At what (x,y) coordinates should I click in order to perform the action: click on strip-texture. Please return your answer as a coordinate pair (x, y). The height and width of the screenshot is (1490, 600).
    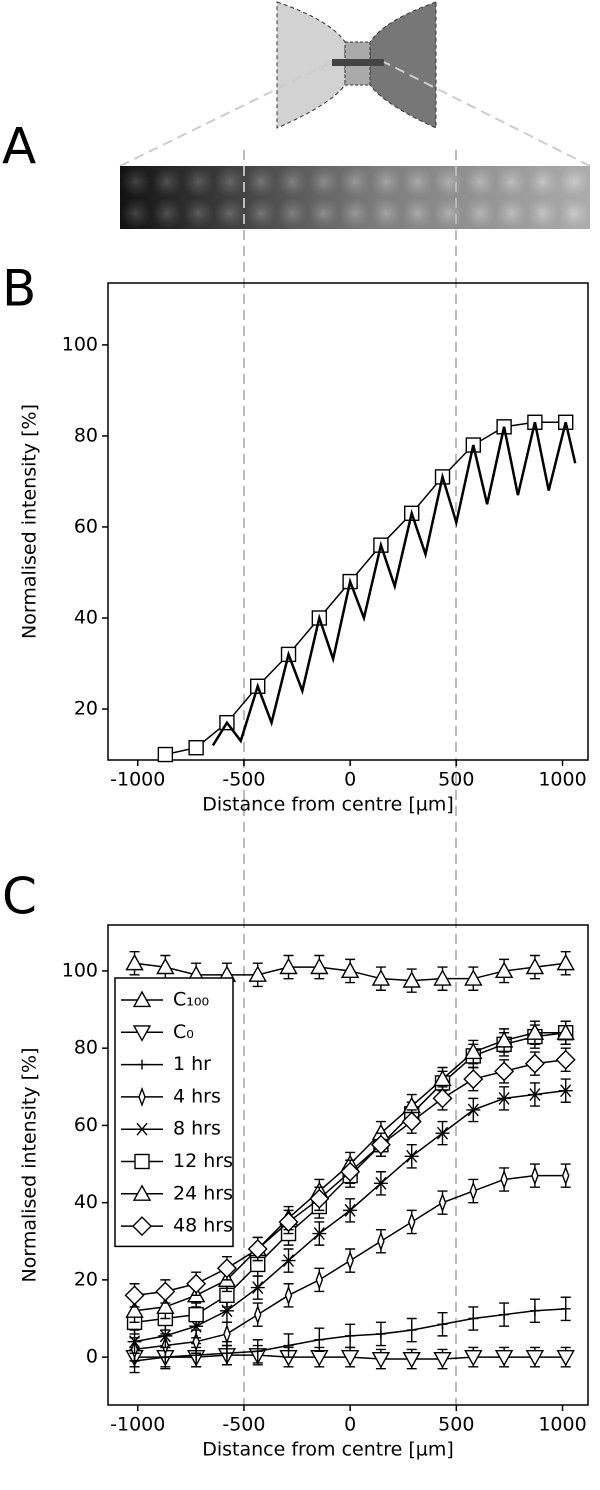
    Looking at the image, I should click on (355, 197).